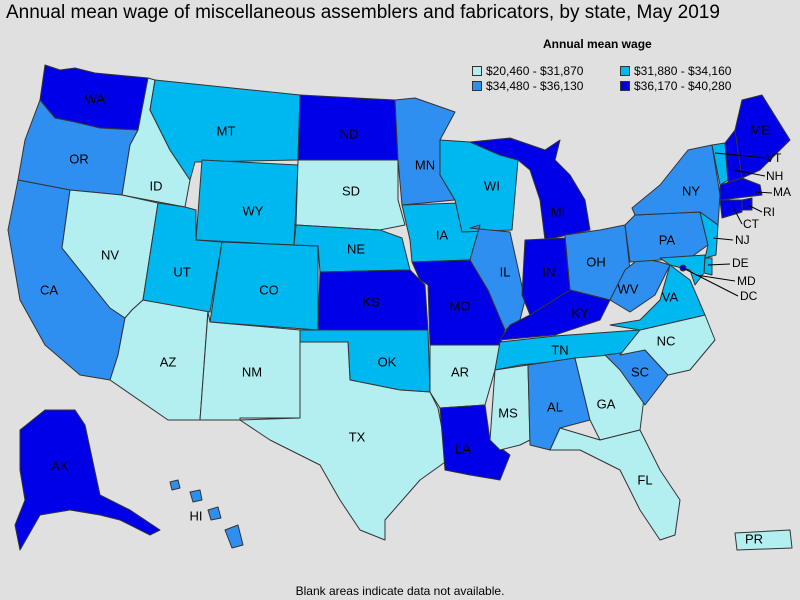 The height and width of the screenshot is (600, 800). Describe the element at coordinates (597, 44) in the screenshot. I see `legend-title: Annual mean wage` at that location.